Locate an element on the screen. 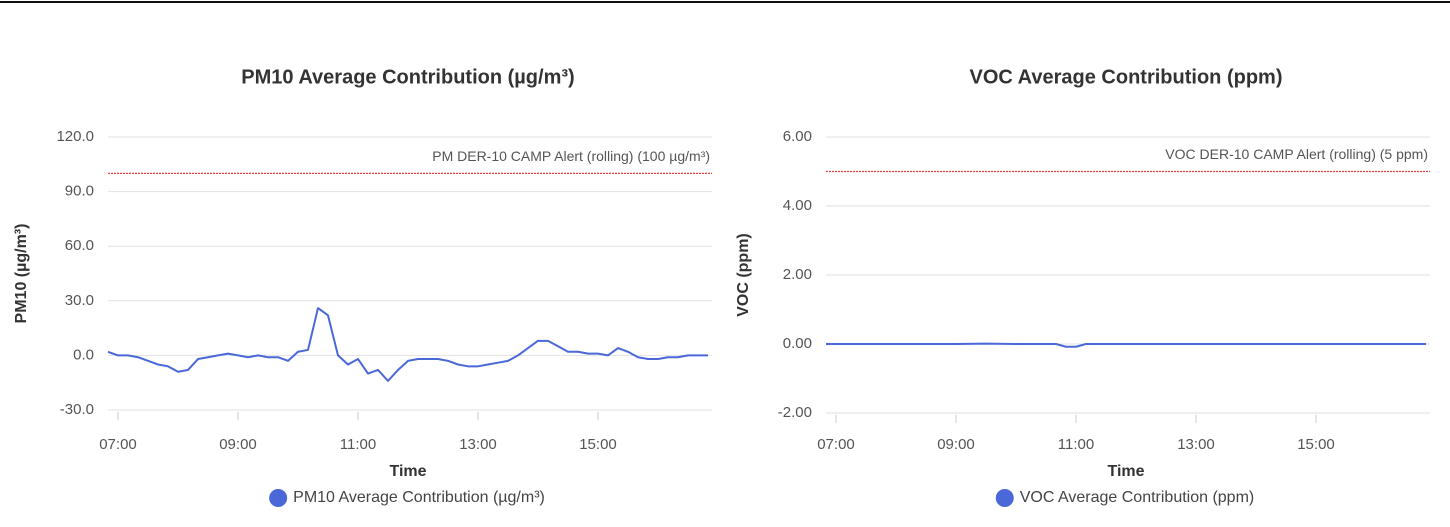 This screenshot has width=1450, height=527. y-tick-label: 4.00 is located at coordinates (797, 205).